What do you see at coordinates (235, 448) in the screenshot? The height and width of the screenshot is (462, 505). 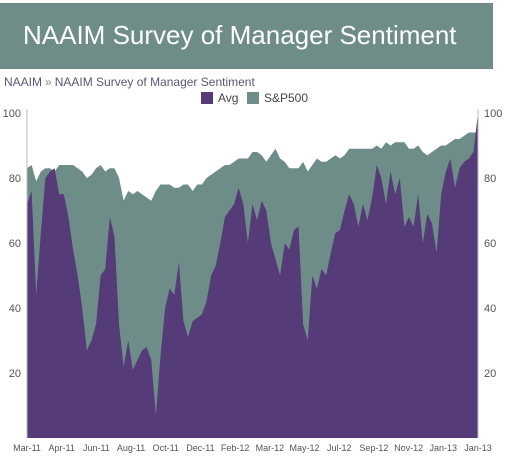 I see `x-tick: Feb-12` at bounding box center [235, 448].